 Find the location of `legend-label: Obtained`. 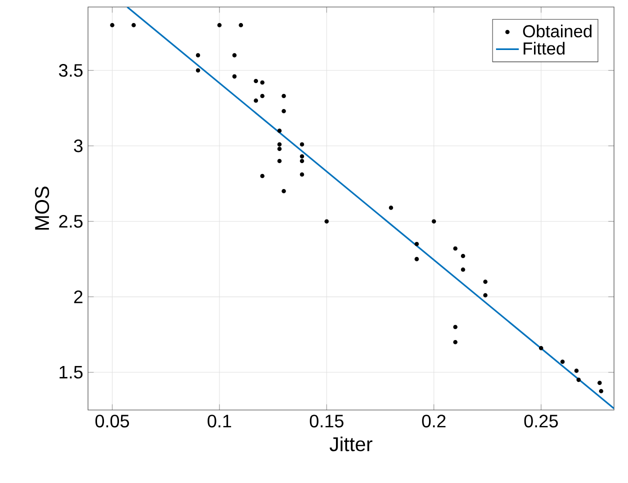

legend-label: Obtained is located at coordinates (557, 31).